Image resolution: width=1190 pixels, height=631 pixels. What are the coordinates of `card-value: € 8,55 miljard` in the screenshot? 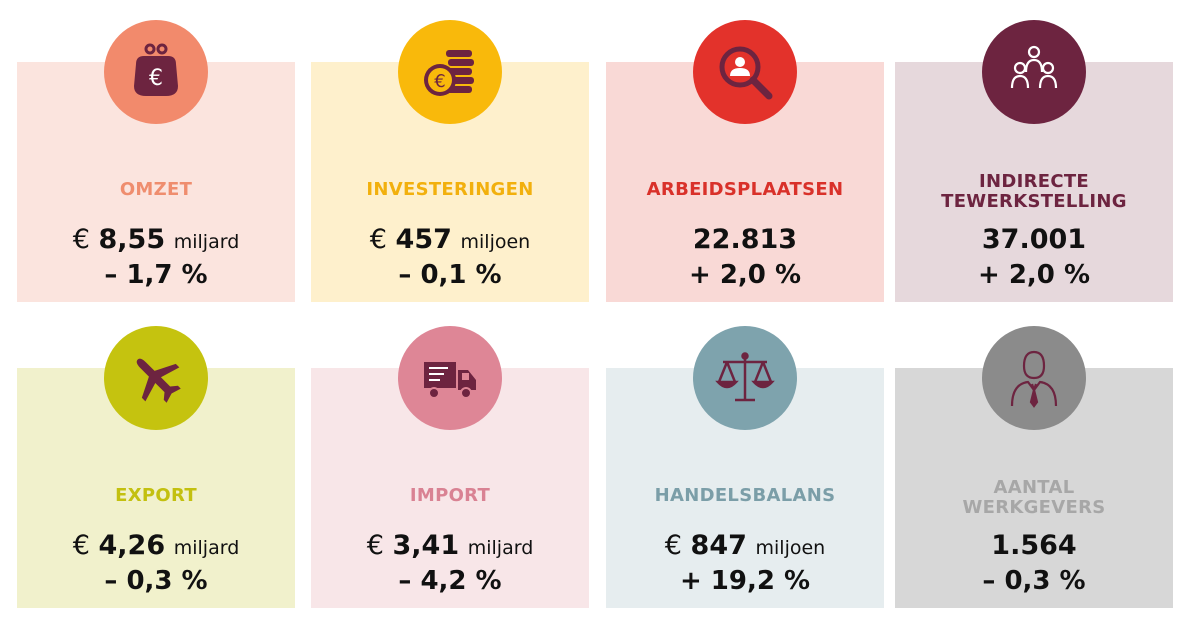 It's located at (156, 239).